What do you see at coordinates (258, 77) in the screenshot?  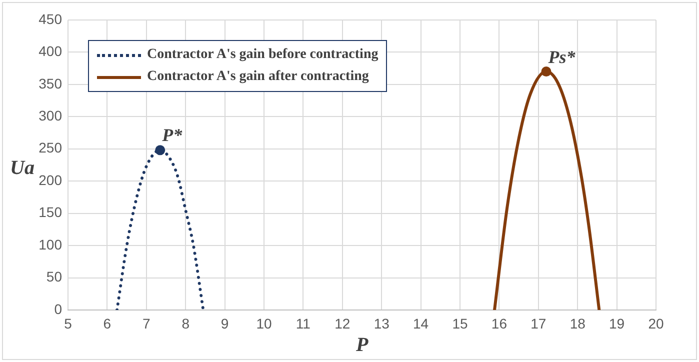 I see `legend-label: Contractor A's gain after contracting` at bounding box center [258, 77].